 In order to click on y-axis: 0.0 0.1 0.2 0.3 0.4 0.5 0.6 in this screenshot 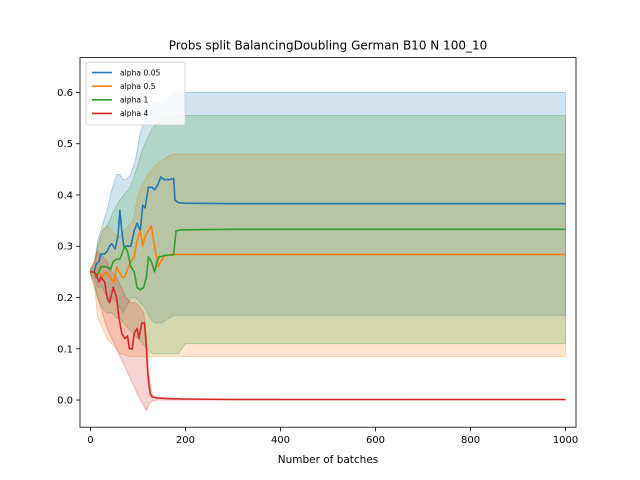, I will do `click(68, 247)`.